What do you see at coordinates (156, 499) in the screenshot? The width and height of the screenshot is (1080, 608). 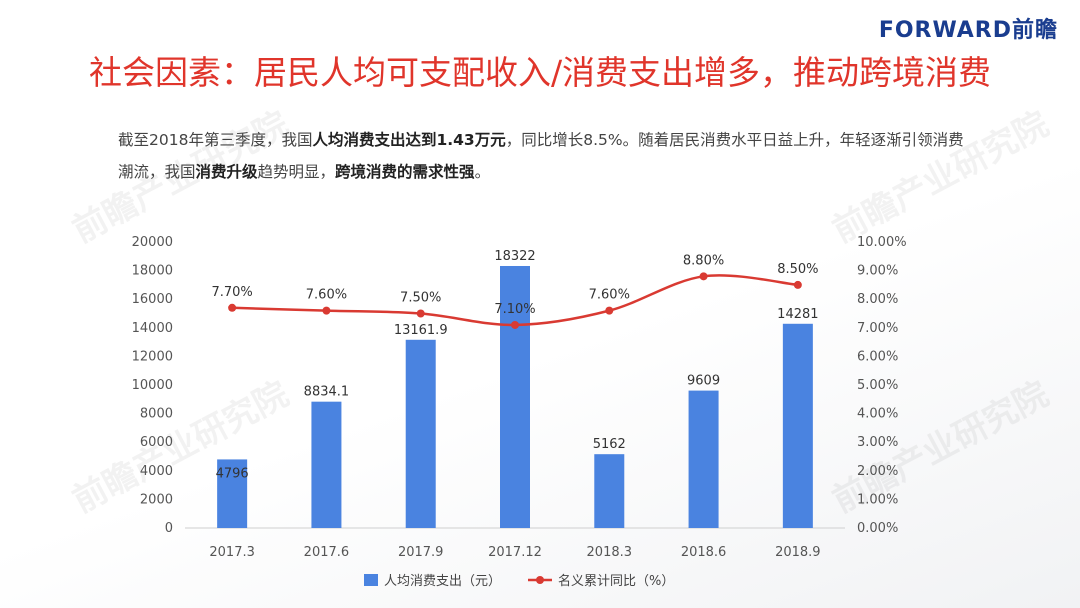 I see `y-tick-label: 2000` at bounding box center [156, 499].